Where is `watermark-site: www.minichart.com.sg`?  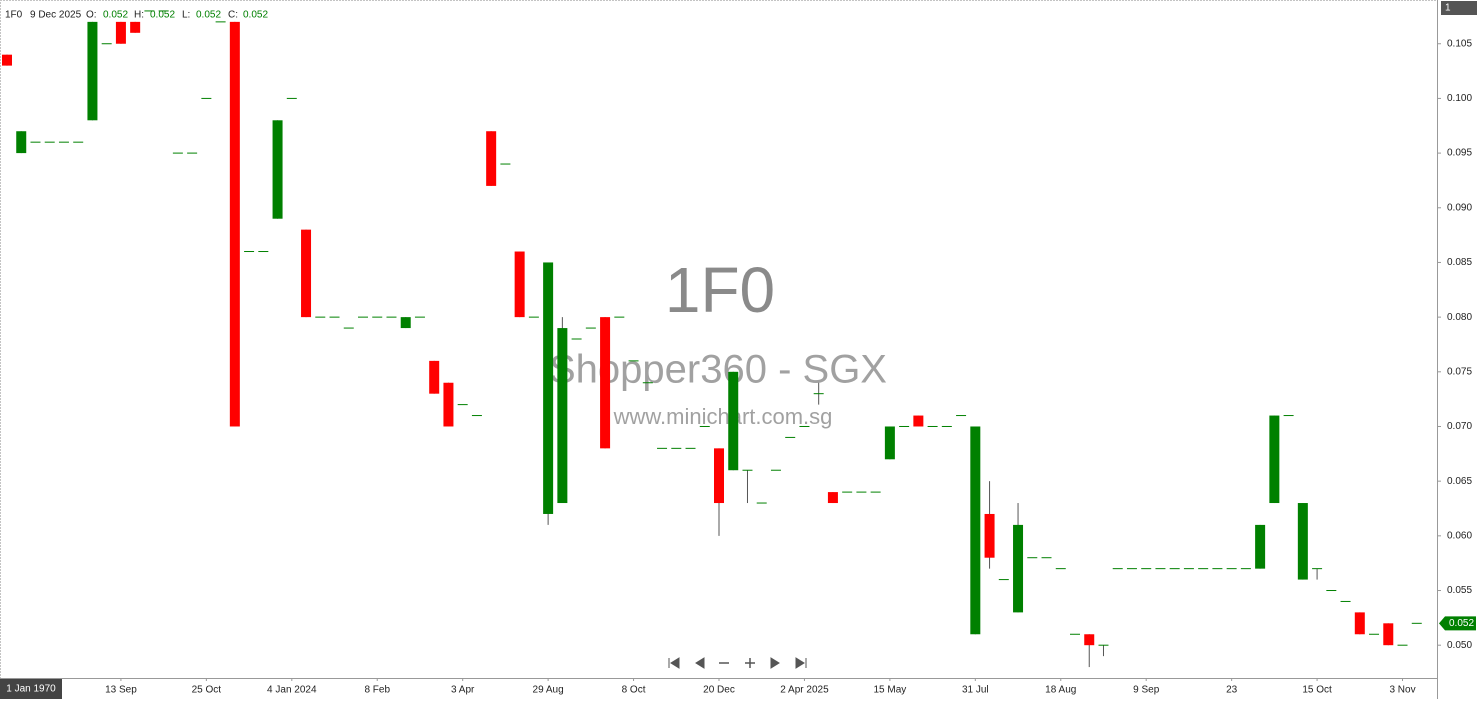
watermark-site: www.minichart.com.sg is located at coordinates (723, 416).